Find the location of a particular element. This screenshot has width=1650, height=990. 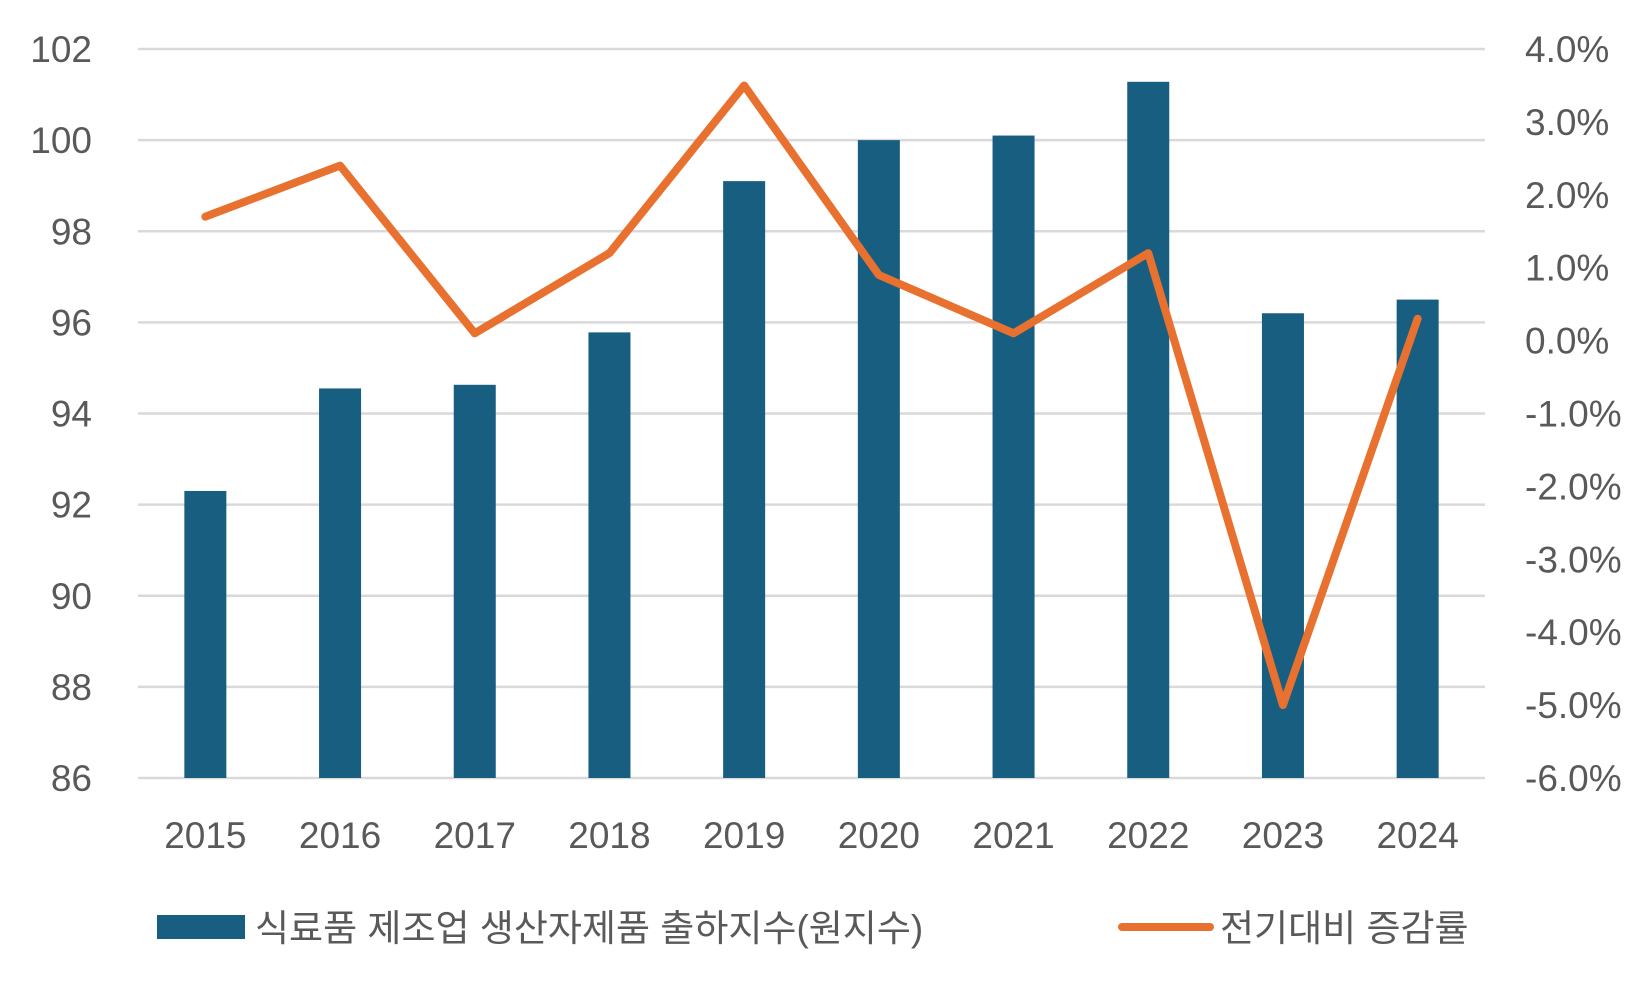

x-axis-tick-label: 2015 is located at coordinates (205, 835).